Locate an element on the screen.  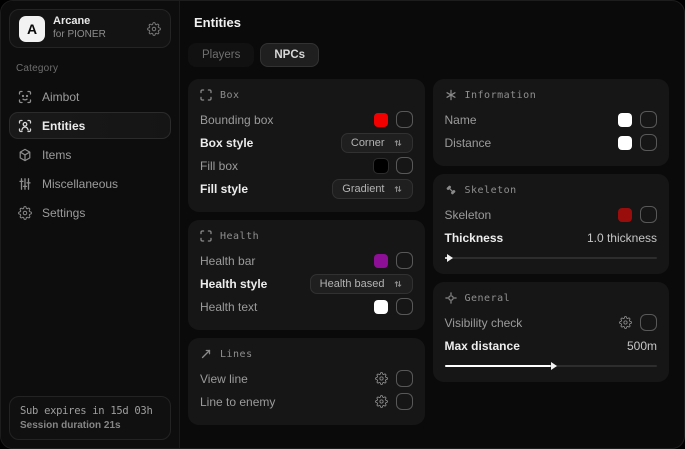
row-label: Skeleton is located at coordinates (468, 214).